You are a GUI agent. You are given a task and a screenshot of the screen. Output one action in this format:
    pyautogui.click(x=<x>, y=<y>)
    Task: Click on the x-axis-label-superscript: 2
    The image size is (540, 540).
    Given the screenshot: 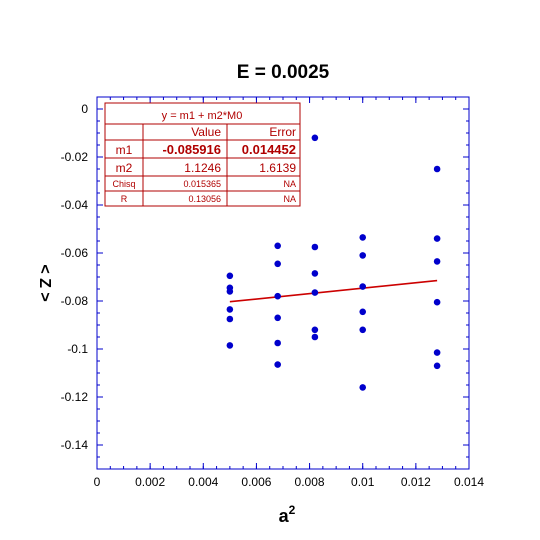 What is the action you would take?
    pyautogui.click(x=292, y=510)
    